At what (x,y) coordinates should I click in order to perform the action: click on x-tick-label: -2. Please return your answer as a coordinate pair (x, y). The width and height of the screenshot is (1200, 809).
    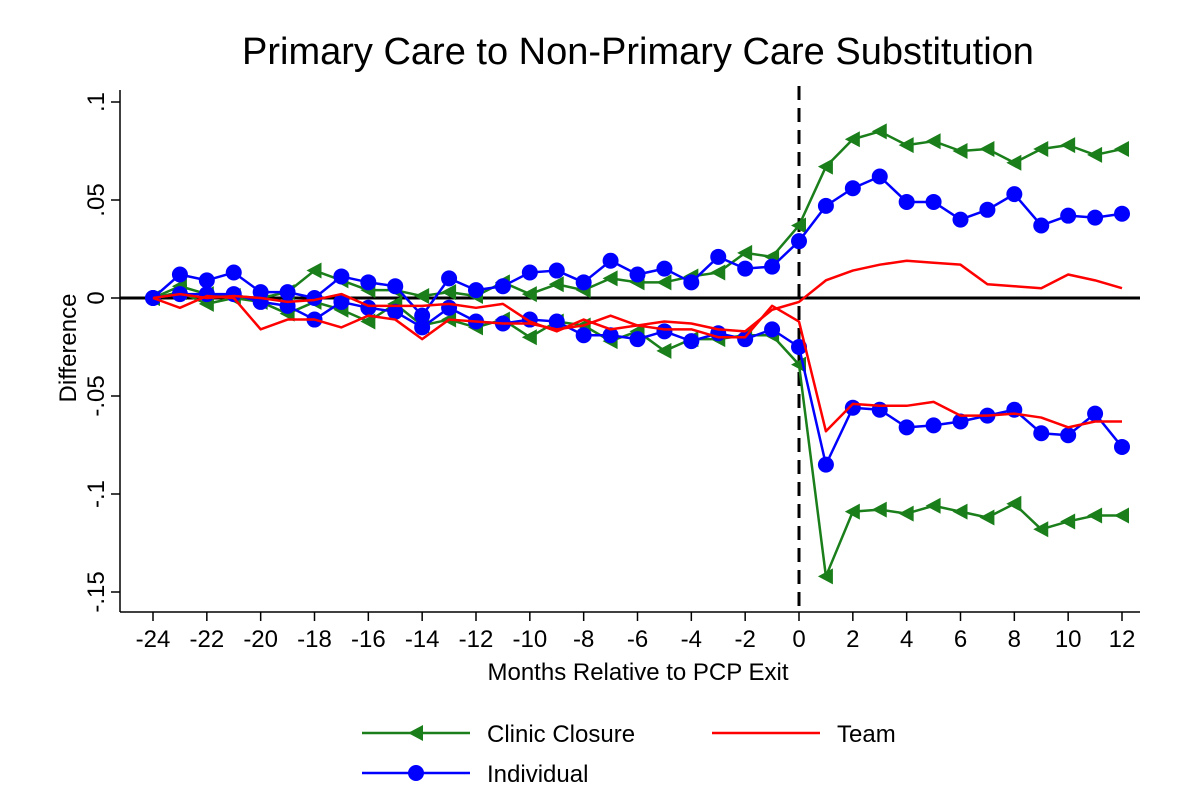
    Looking at the image, I should click on (744, 639).